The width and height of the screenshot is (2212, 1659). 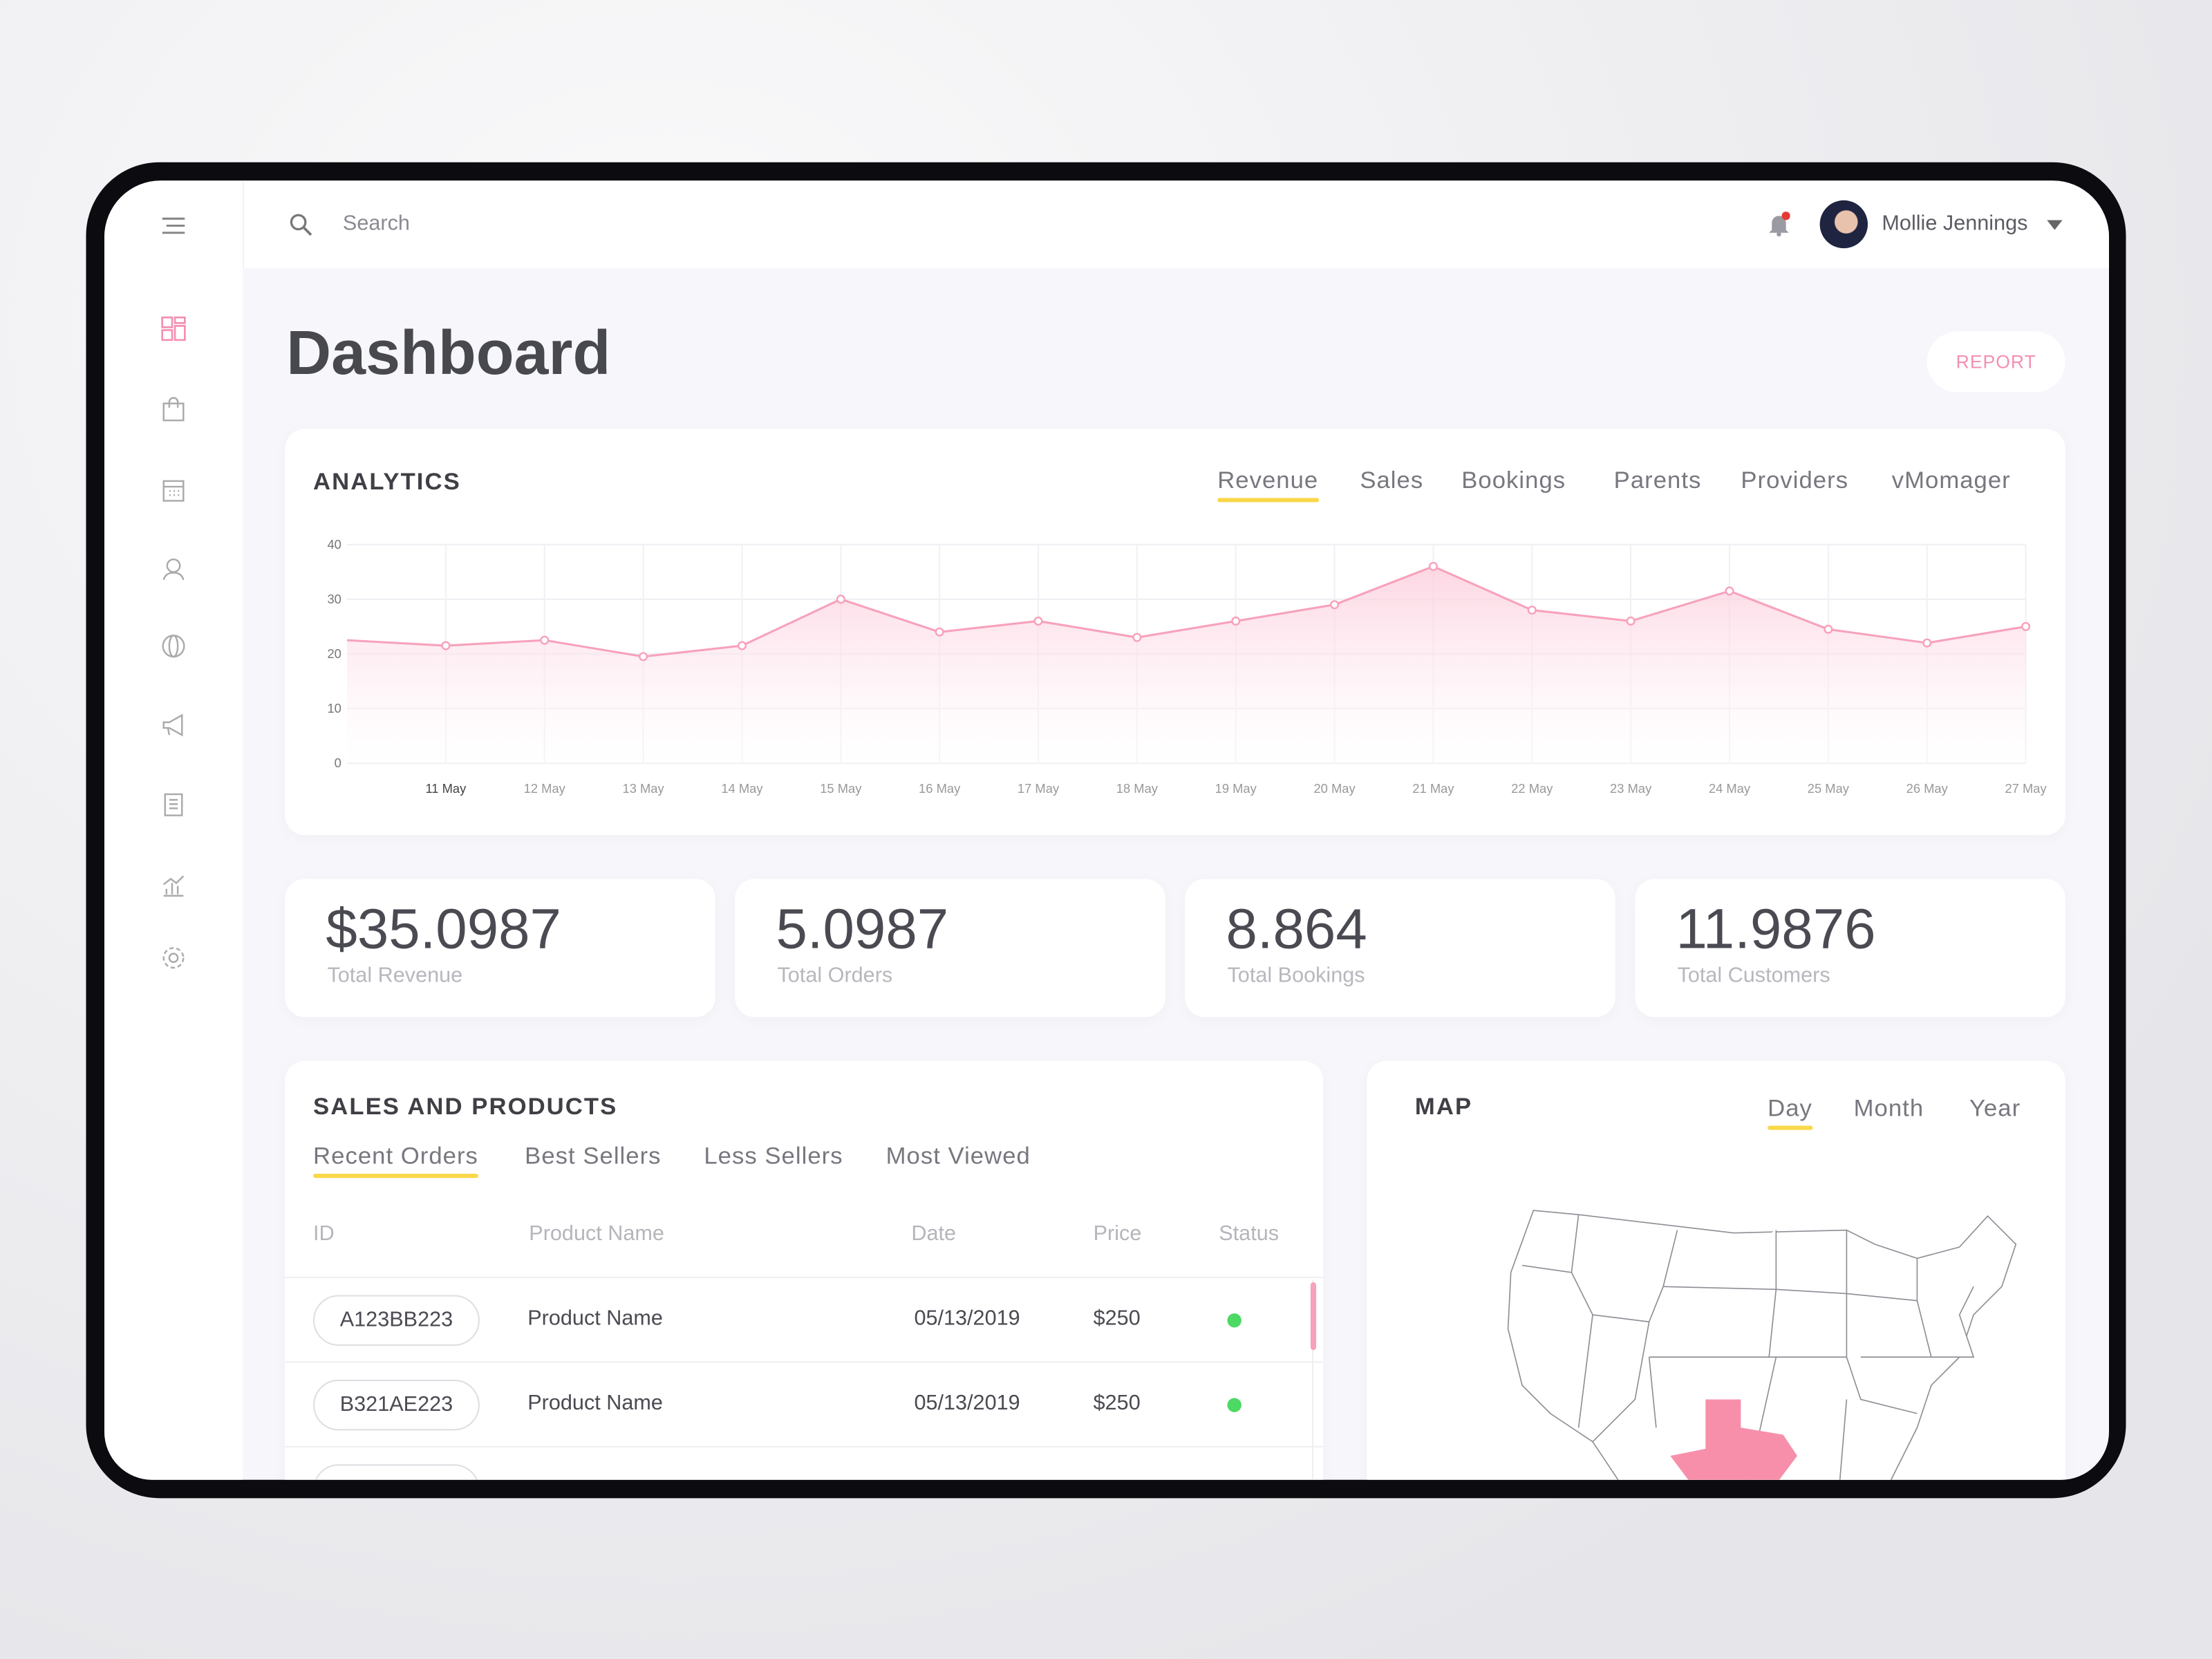 What do you see at coordinates (334, 599) in the screenshot?
I see `y-tick-label: 30` at bounding box center [334, 599].